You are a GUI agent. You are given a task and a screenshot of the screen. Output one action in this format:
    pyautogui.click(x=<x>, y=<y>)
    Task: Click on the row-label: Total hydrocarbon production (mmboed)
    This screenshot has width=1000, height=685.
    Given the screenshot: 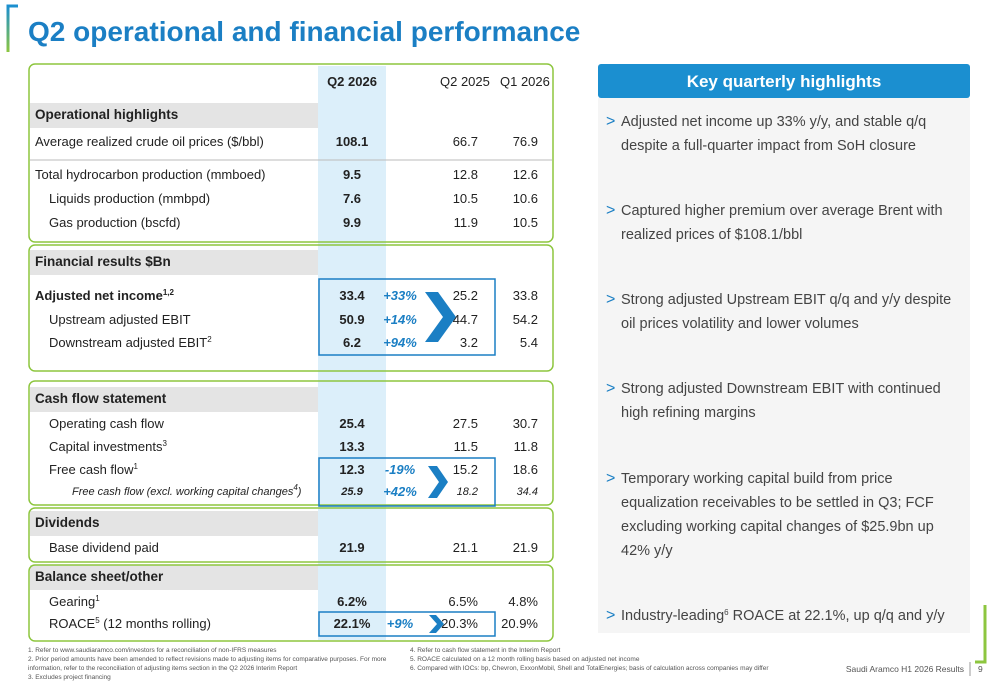 What is the action you would take?
    pyautogui.click(x=150, y=175)
    